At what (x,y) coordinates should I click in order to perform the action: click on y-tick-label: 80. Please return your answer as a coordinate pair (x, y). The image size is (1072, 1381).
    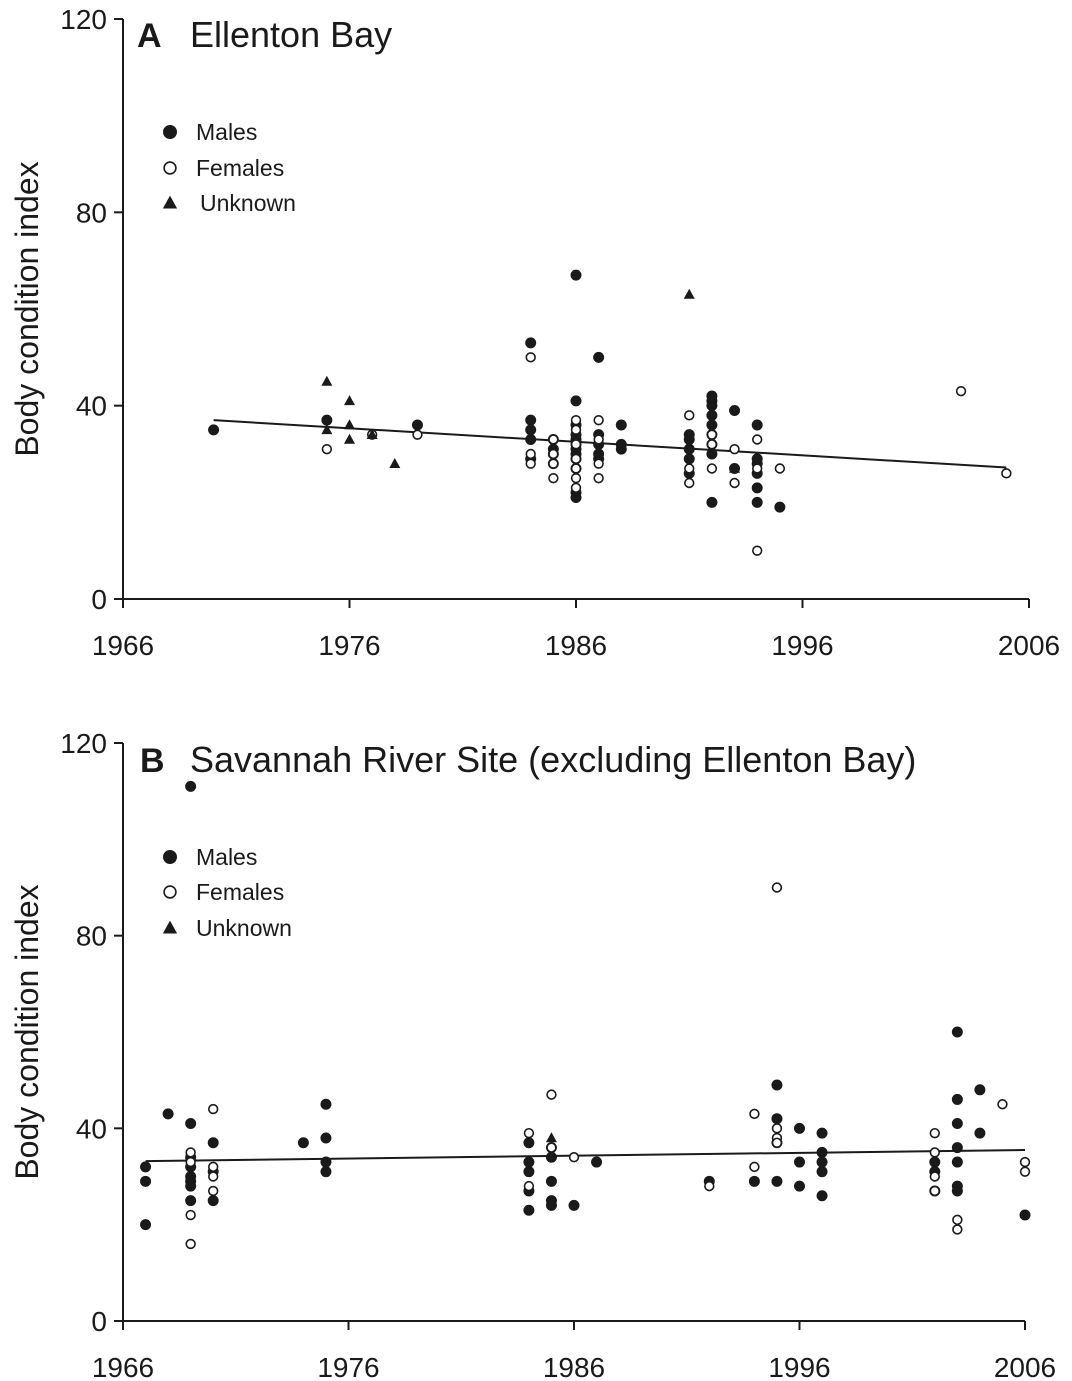
    Looking at the image, I should click on (91, 212).